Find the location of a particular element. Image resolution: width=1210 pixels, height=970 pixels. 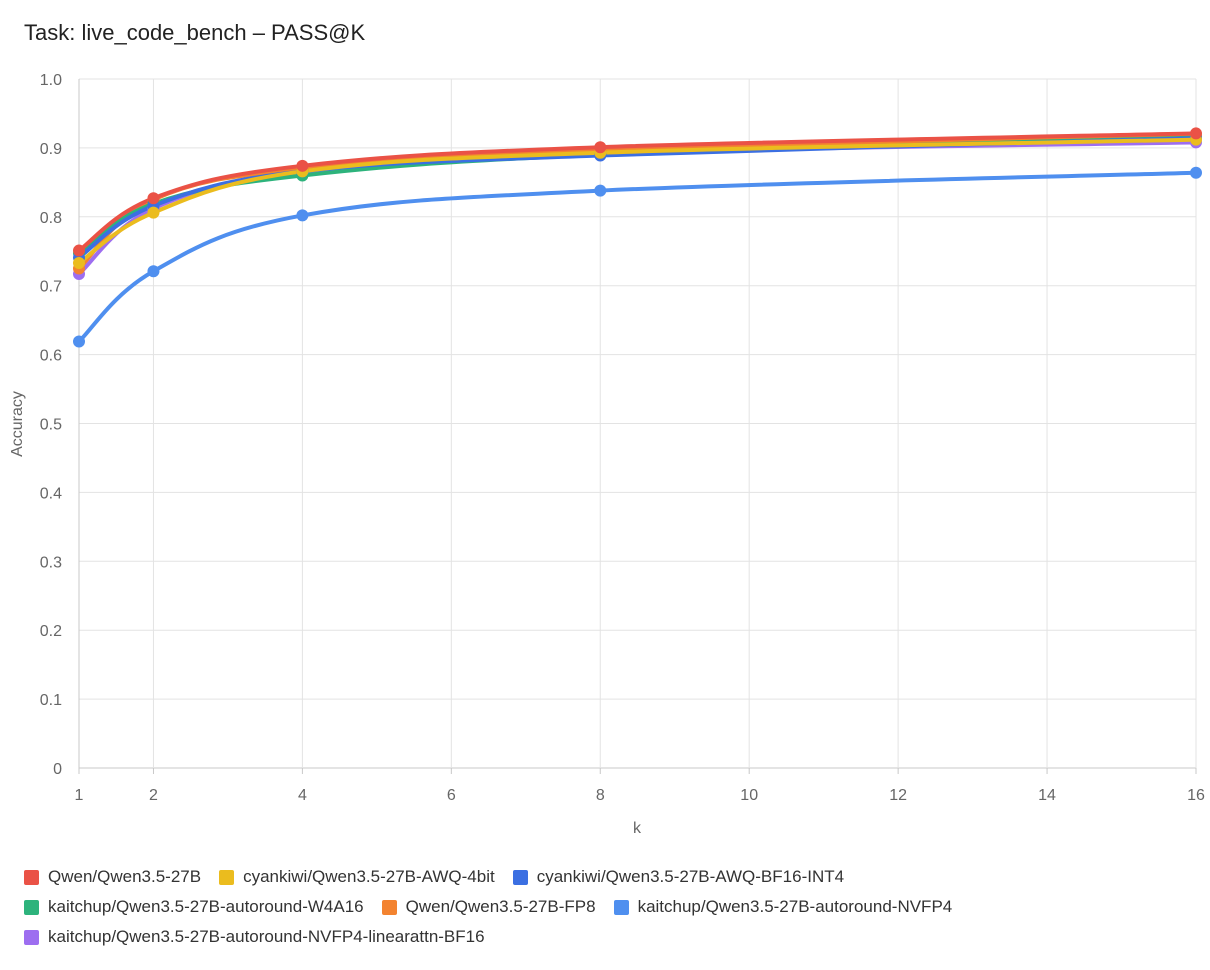

legend-item: cyankiwi/Qwen3.5-27B-AWQ-BF16-INT4 is located at coordinates (678, 877).